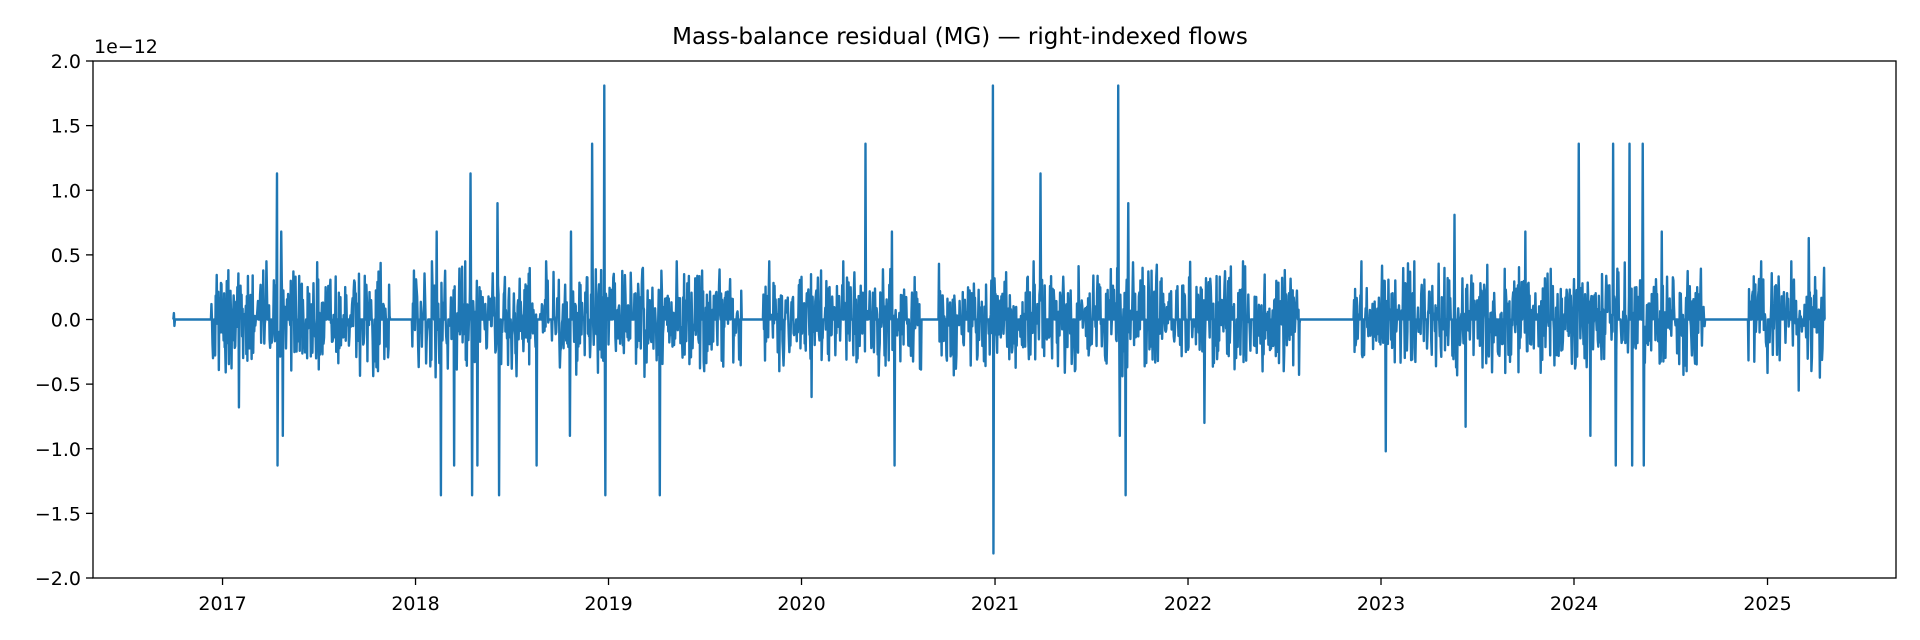 The image size is (1920, 640). I want to click on x-tick-label: 2021, so click(995, 604).